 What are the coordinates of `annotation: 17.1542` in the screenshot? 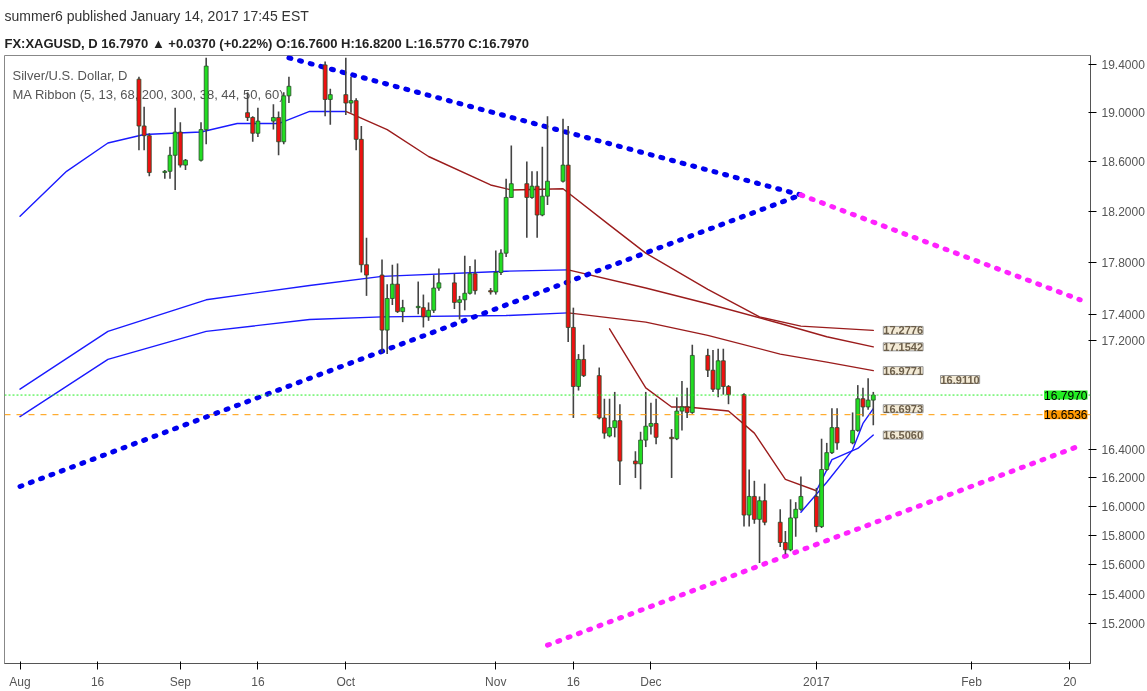 It's located at (903, 346).